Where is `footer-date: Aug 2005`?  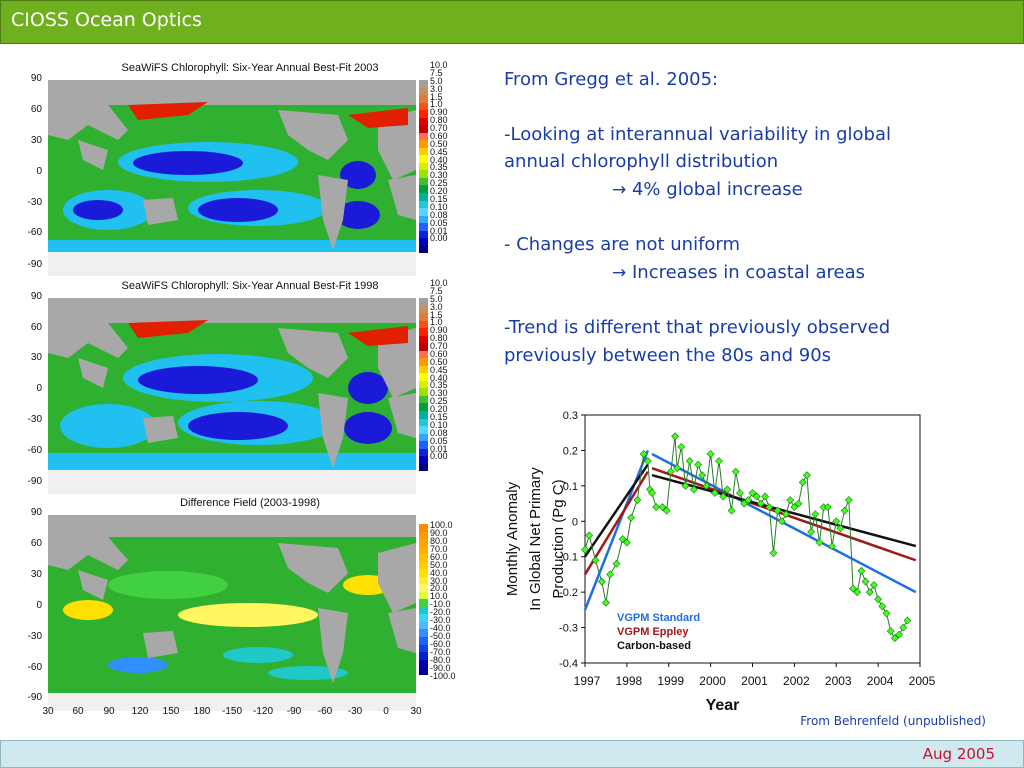 footer-date: Aug 2005 is located at coordinates (958, 754).